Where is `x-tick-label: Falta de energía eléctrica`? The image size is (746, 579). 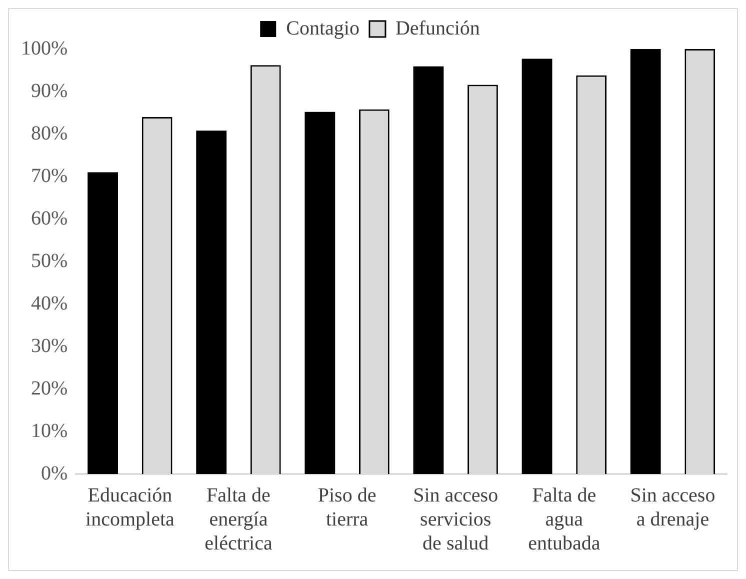
x-tick-label: Falta de energía eléctrica is located at coordinates (238, 519).